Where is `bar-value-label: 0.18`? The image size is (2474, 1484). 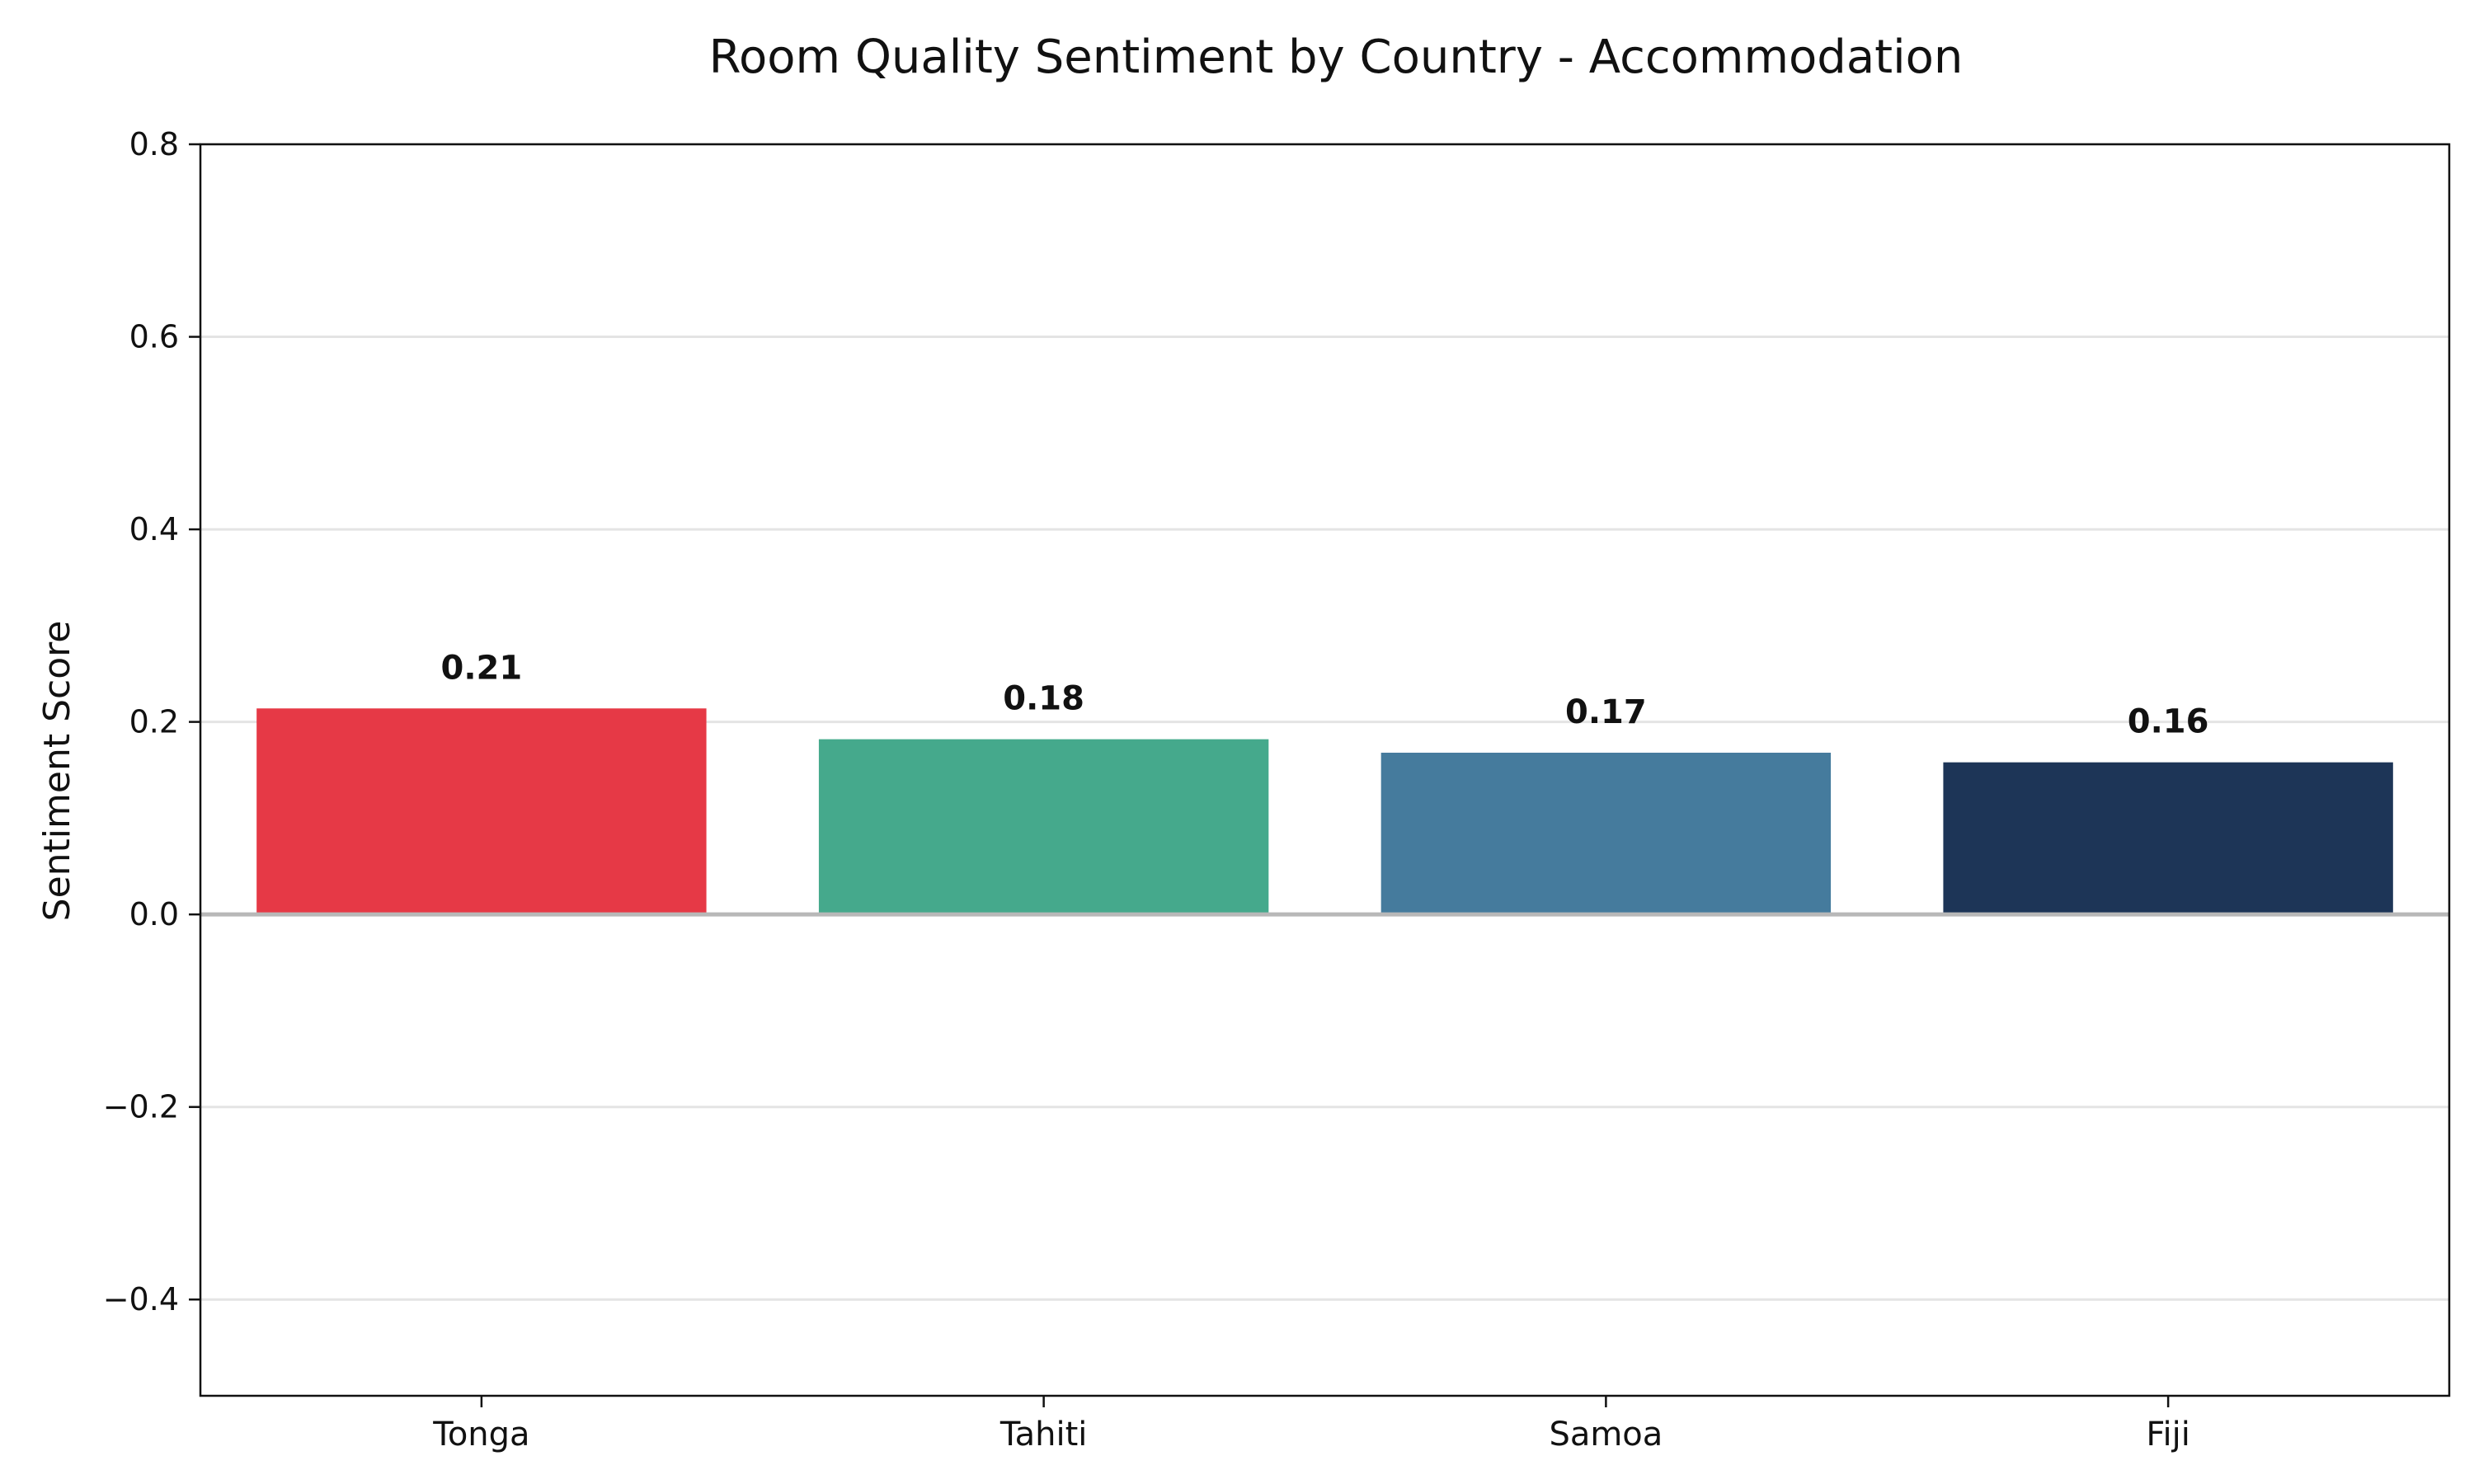
bar-value-label: 0.18 is located at coordinates (1043, 699).